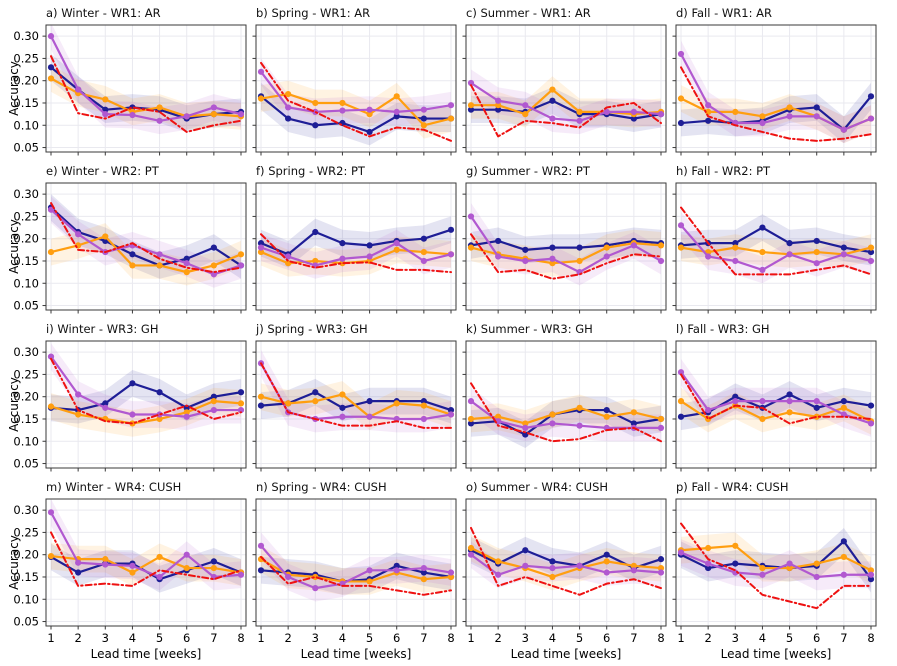 This screenshot has height=666, width=897. I want to click on panel-c: c) Summer - WR1: AR, so click(565, 82).